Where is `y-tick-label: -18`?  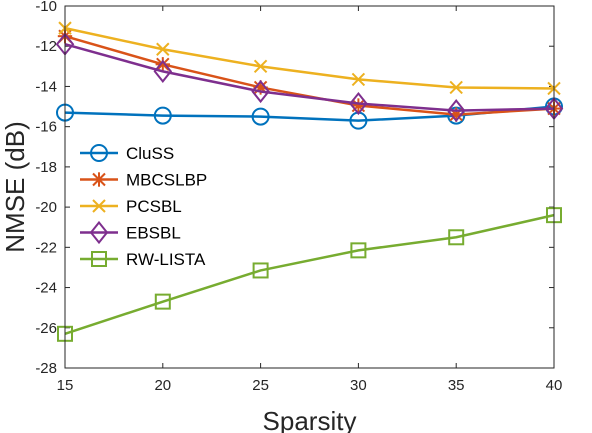 y-tick-label: -18 is located at coordinates (46, 167).